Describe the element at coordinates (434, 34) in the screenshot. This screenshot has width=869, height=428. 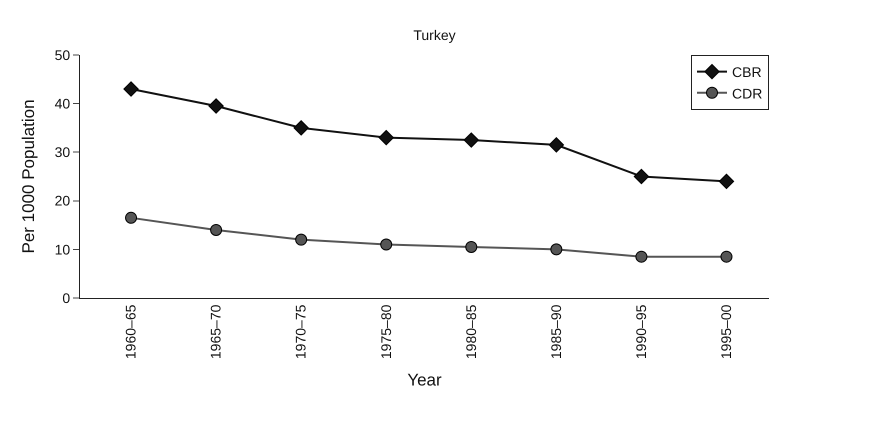
I see `chart-title: Turkey` at that location.